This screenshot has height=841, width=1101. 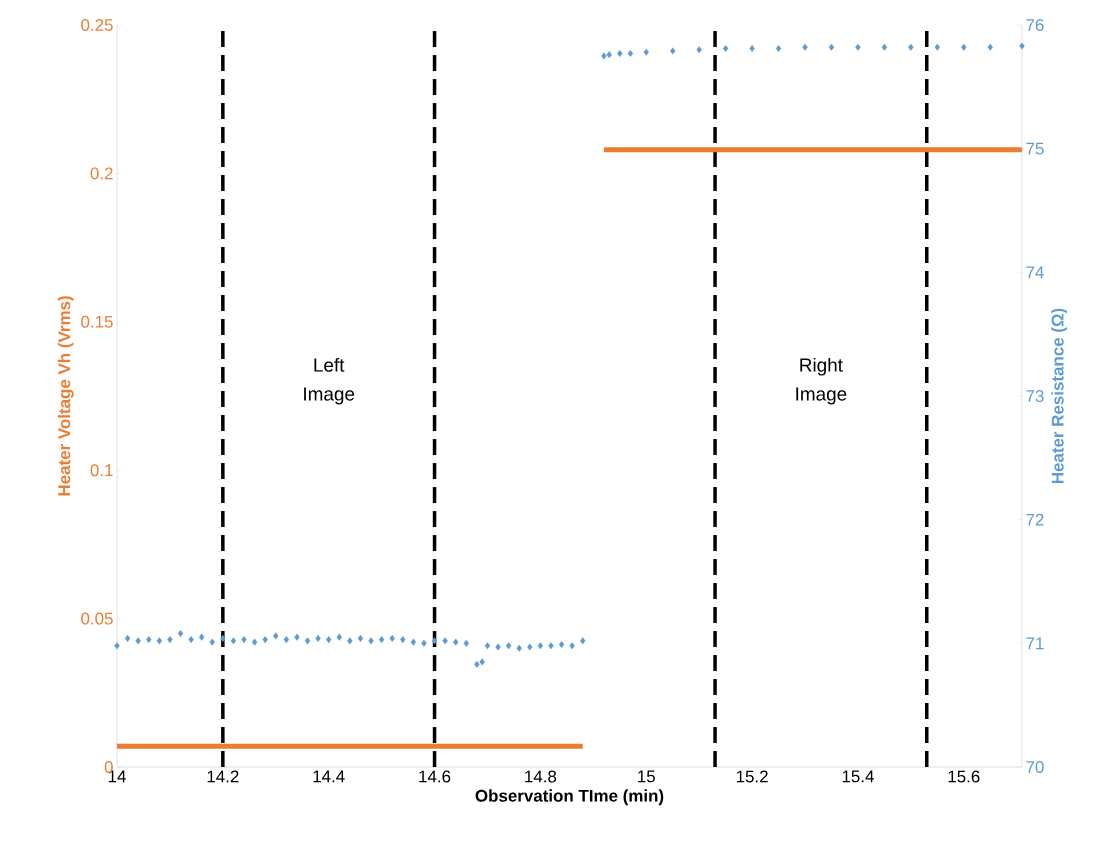 I want to click on y2-axis-title: Heater Resistance (Ω), so click(x=1059, y=396).